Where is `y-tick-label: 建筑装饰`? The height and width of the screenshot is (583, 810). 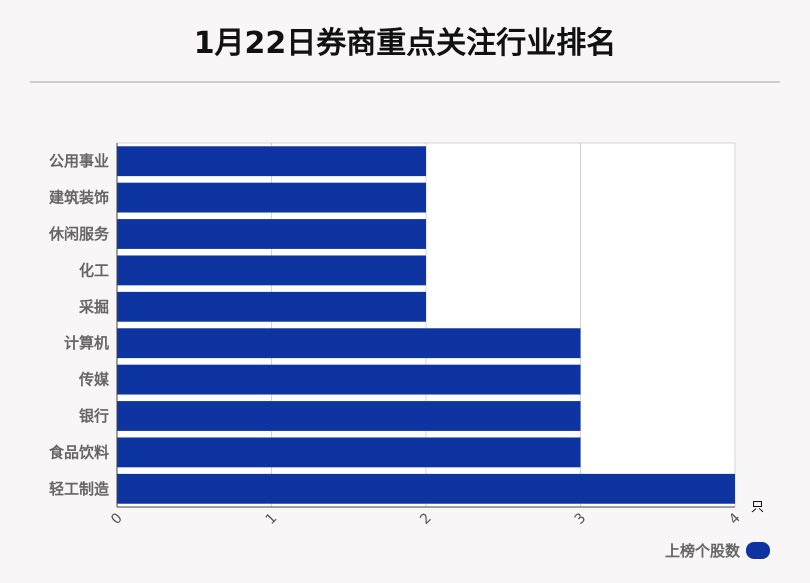 y-tick-label: 建筑装饰 is located at coordinates (79, 198).